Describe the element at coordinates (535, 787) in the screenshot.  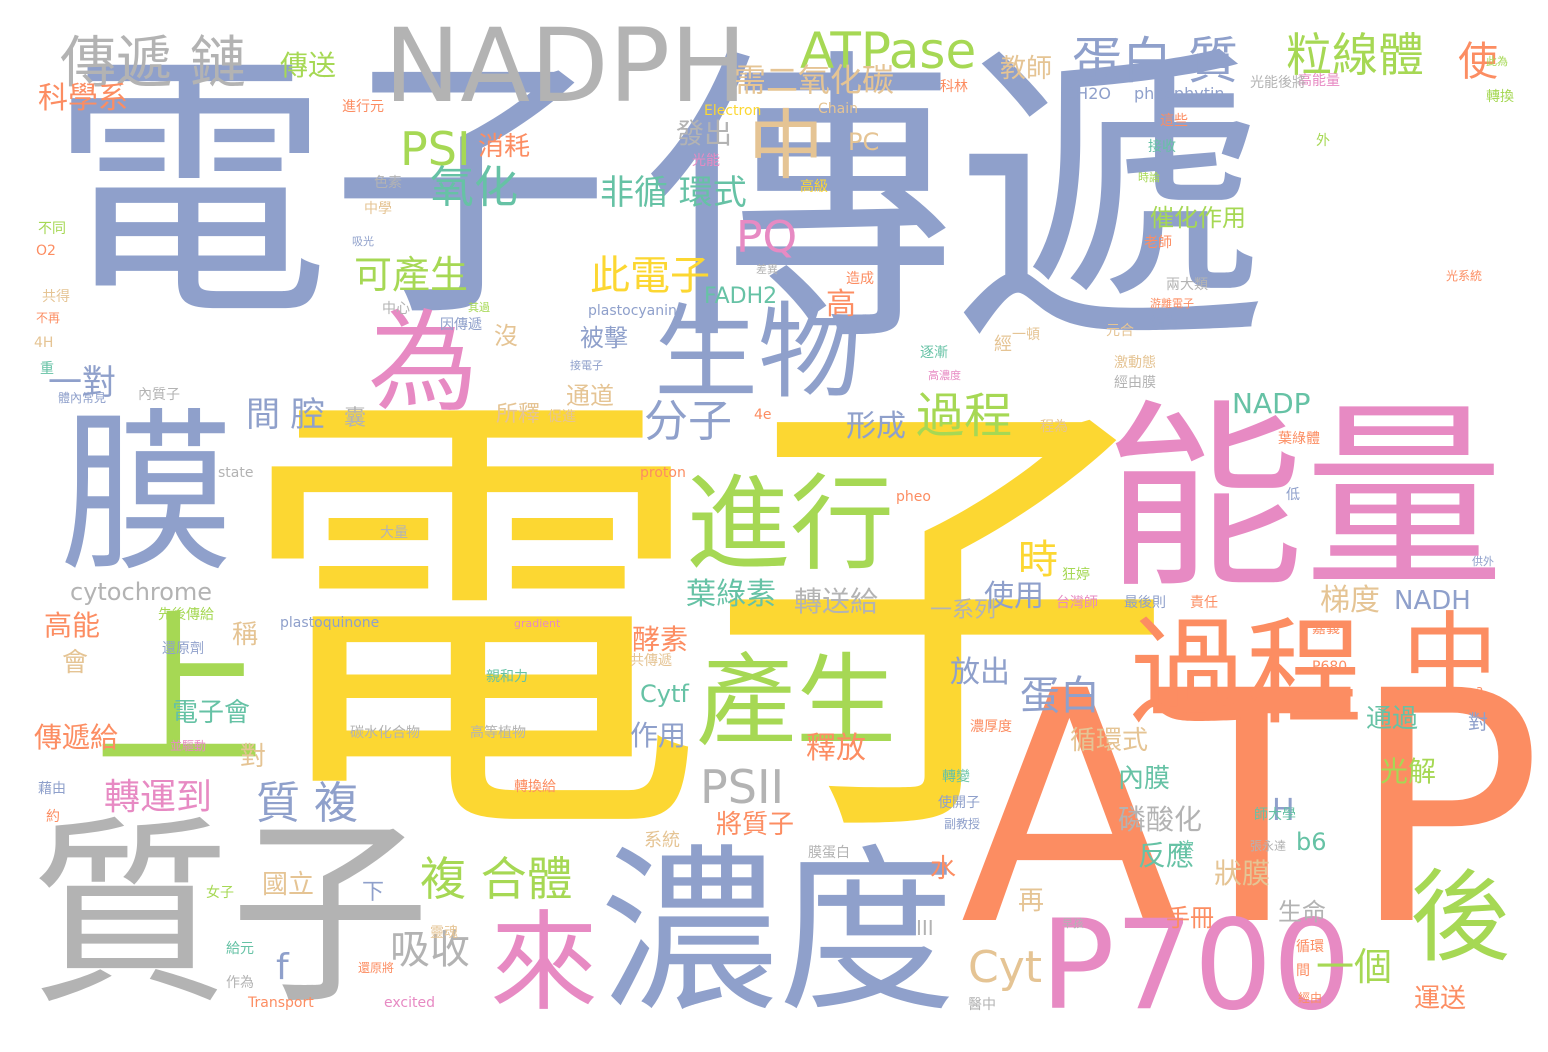
I see `word: 轉換給` at that location.